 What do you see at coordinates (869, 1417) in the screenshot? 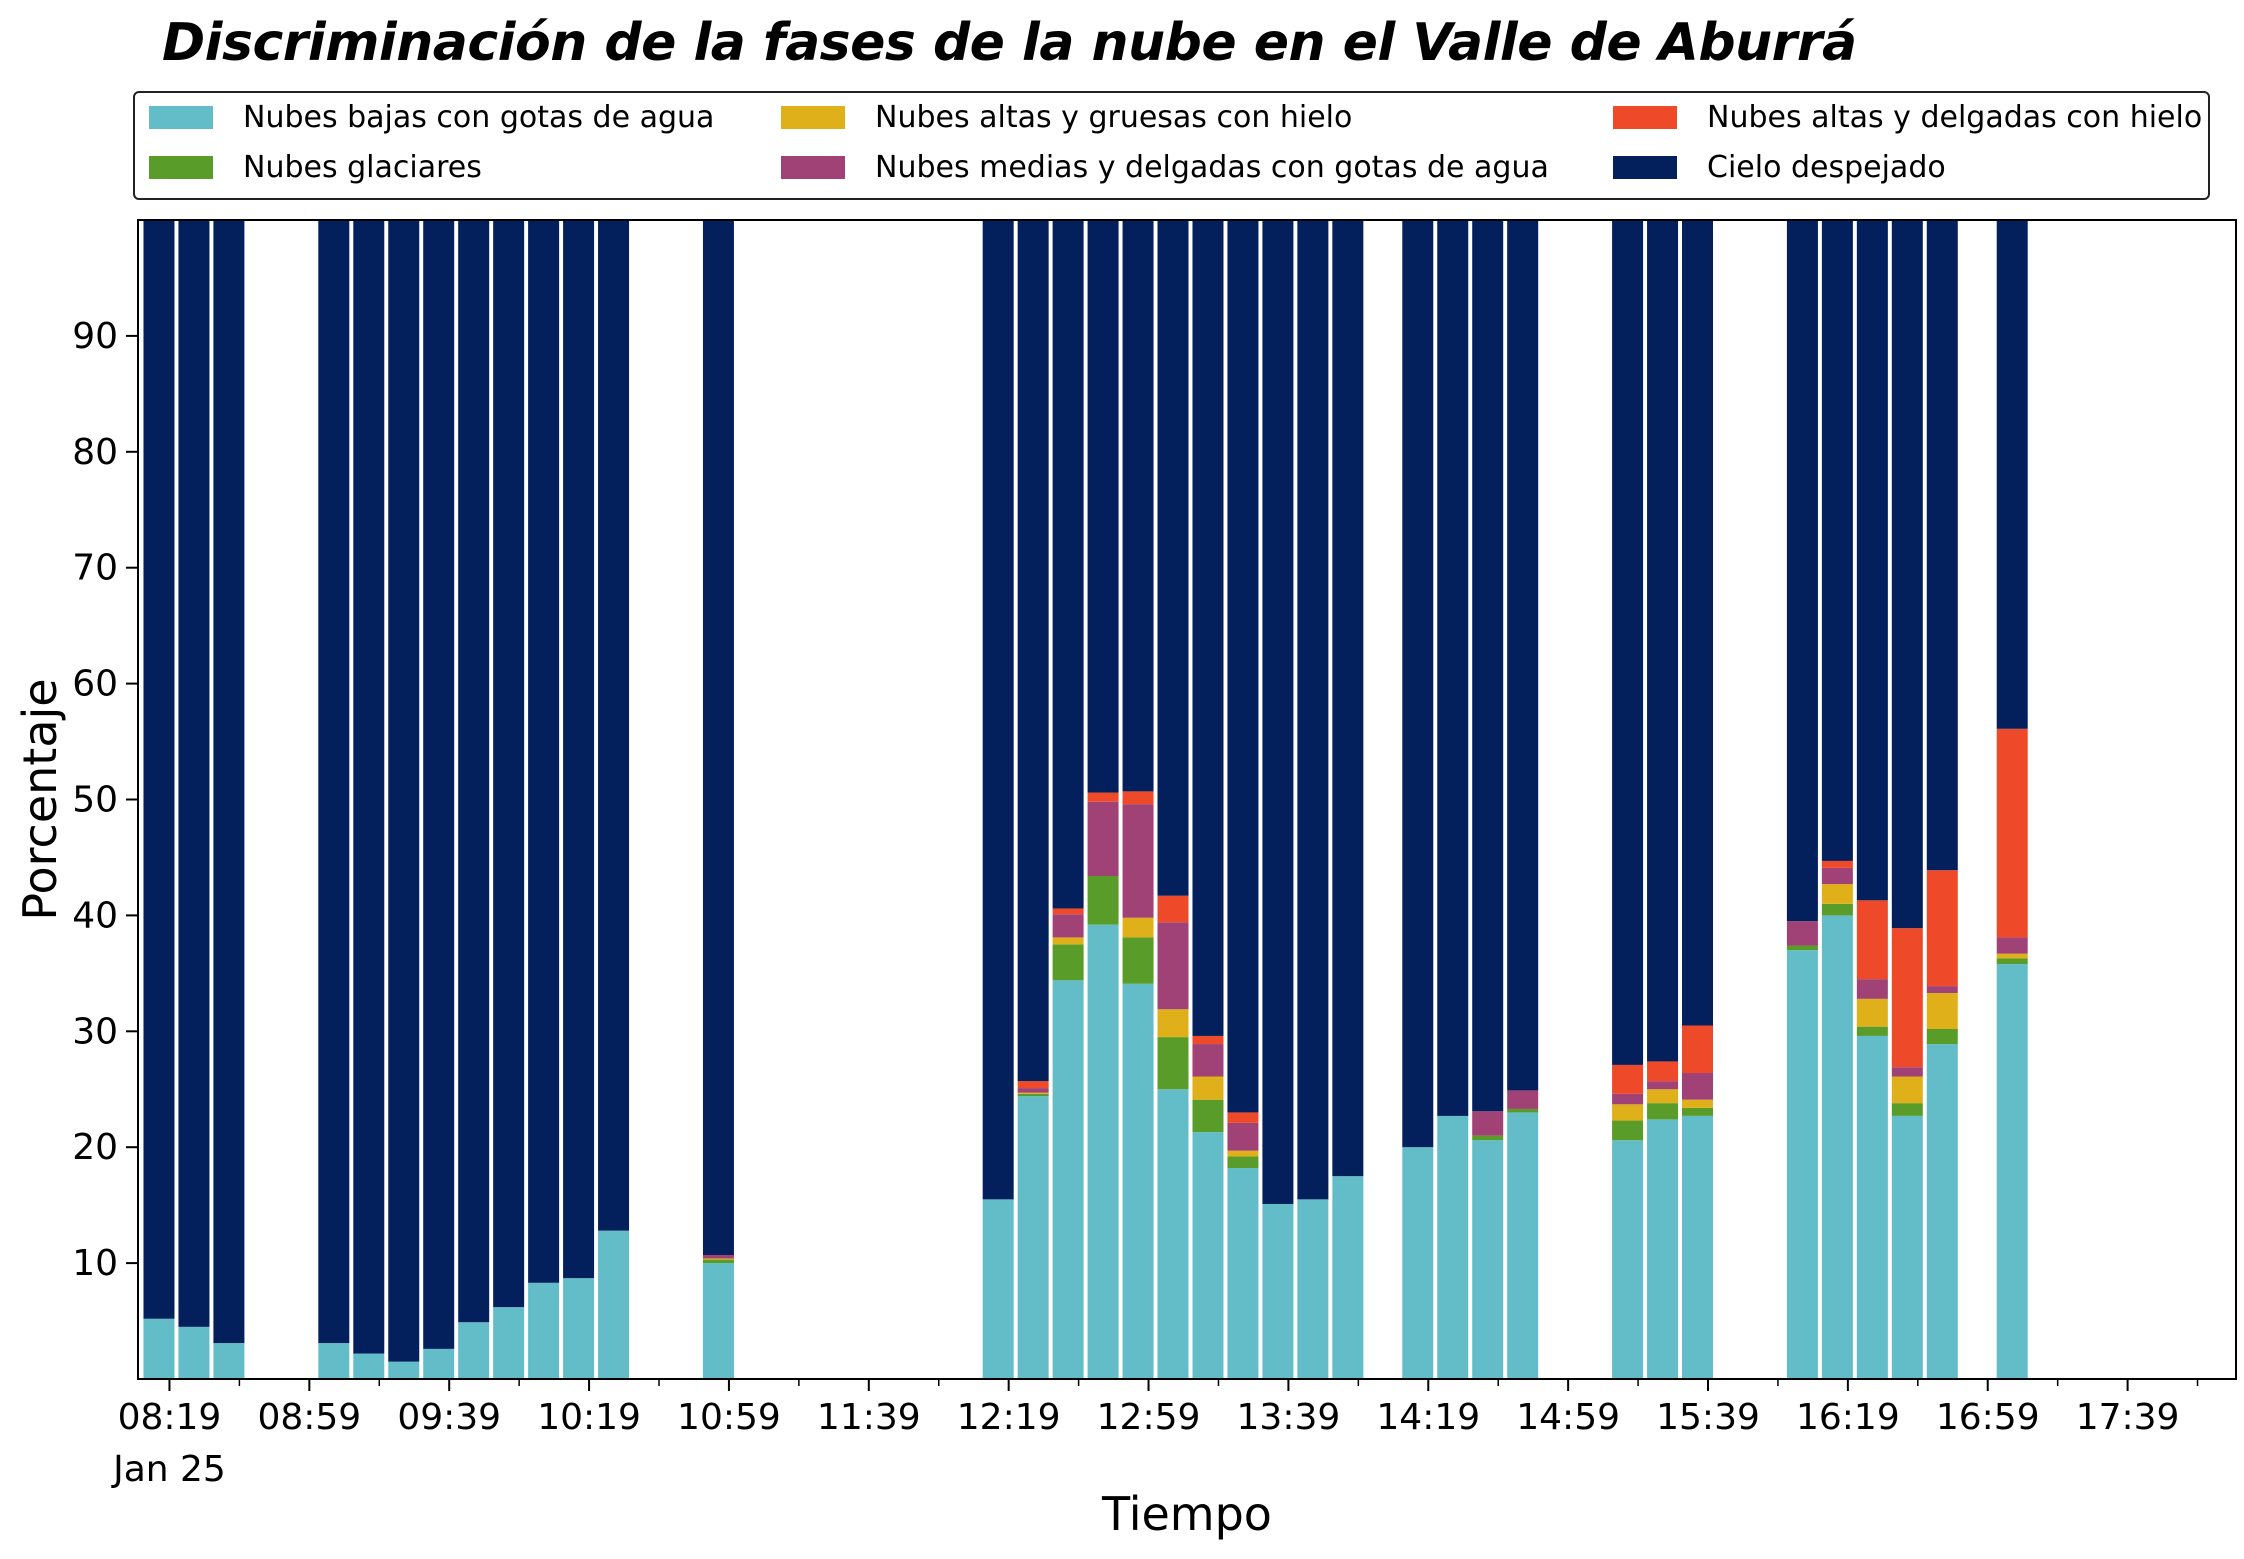
I see `x-tick-label: 11:39` at bounding box center [869, 1417].